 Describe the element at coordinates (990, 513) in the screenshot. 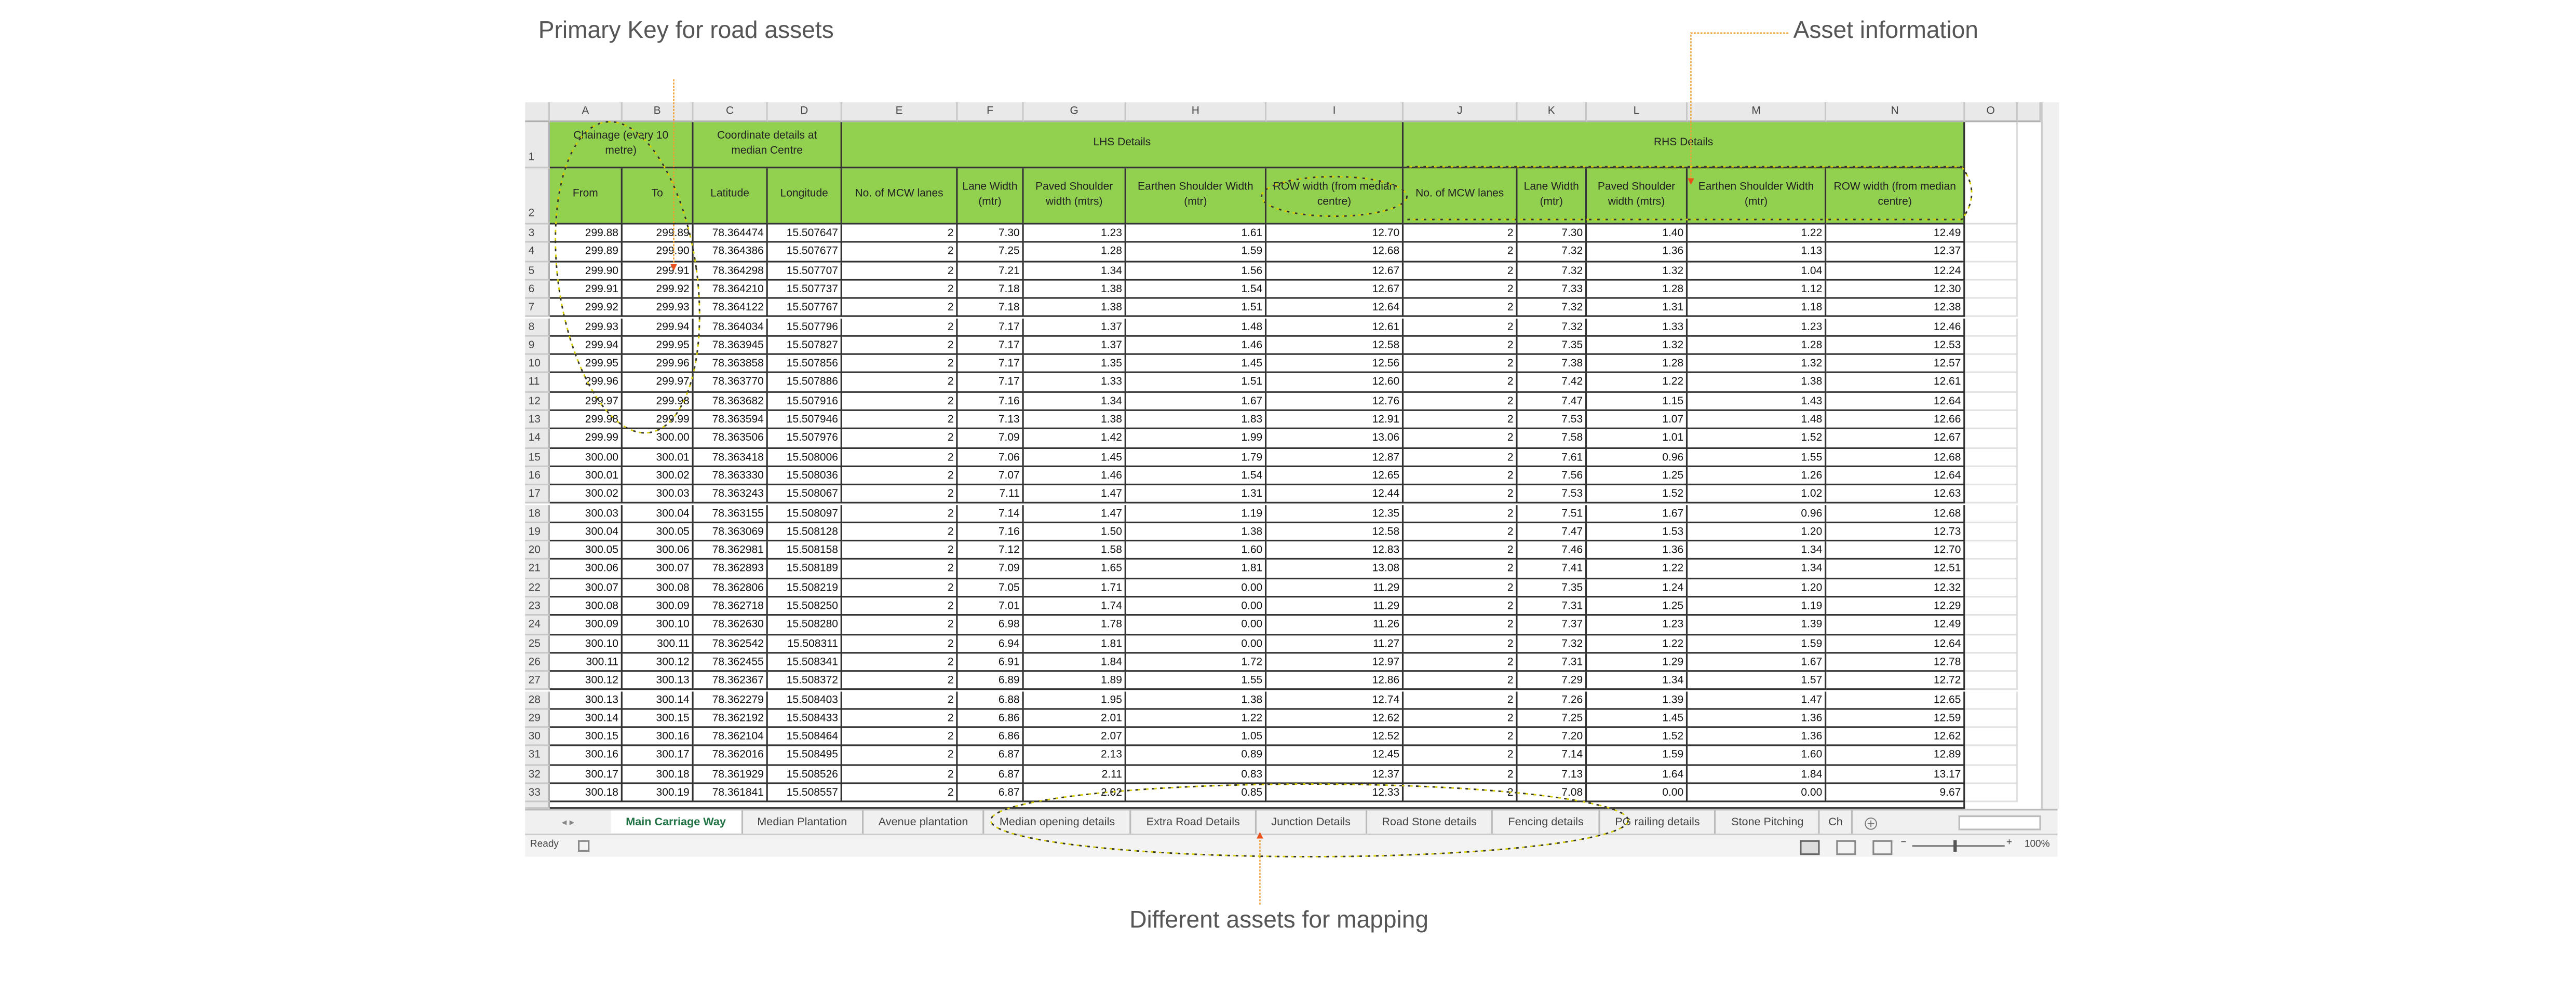

I see `data-cell: 7.14` at that location.